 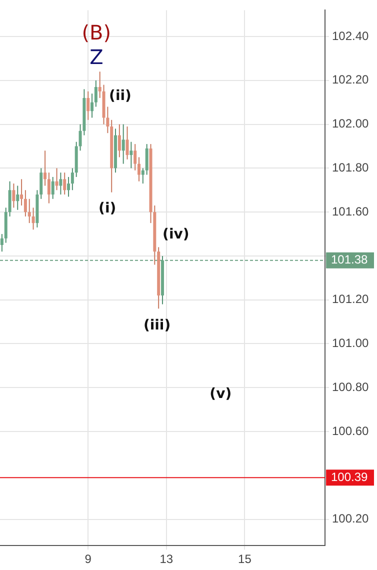 What do you see at coordinates (351, 431) in the screenshot?
I see `y-tick-label: 100.60` at bounding box center [351, 431].